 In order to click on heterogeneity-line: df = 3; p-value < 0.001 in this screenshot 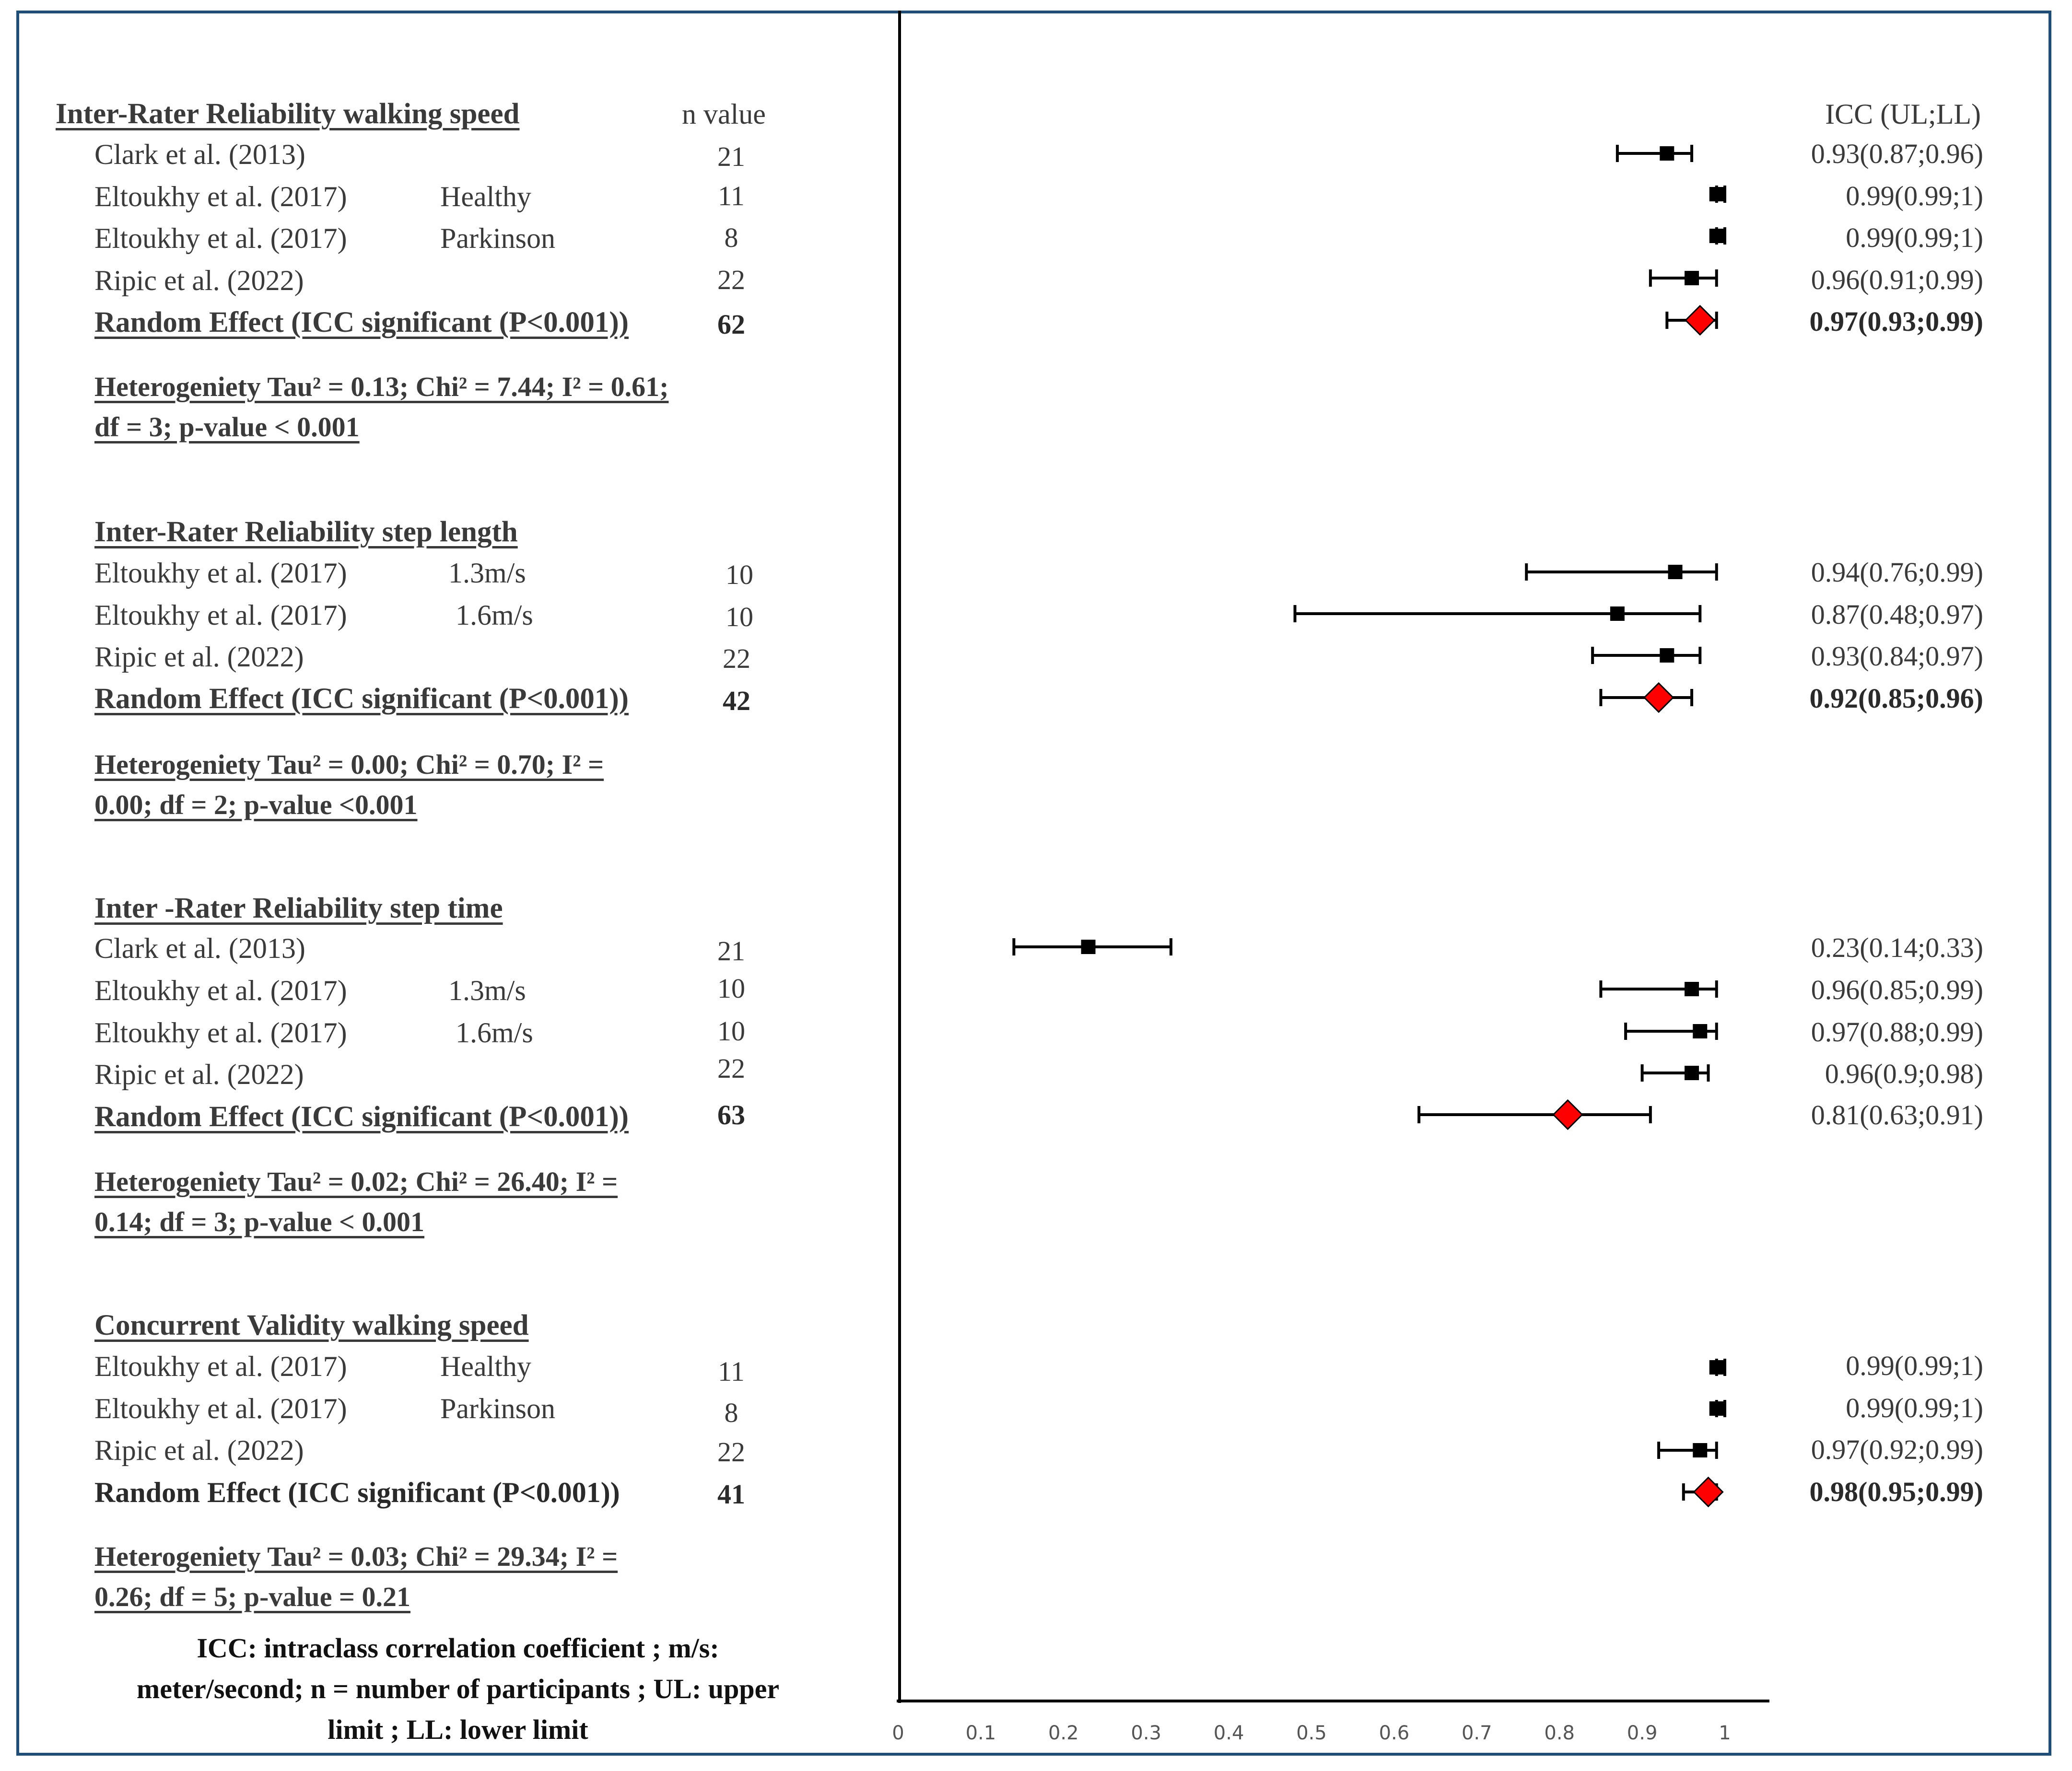, I will do `click(227, 427)`.